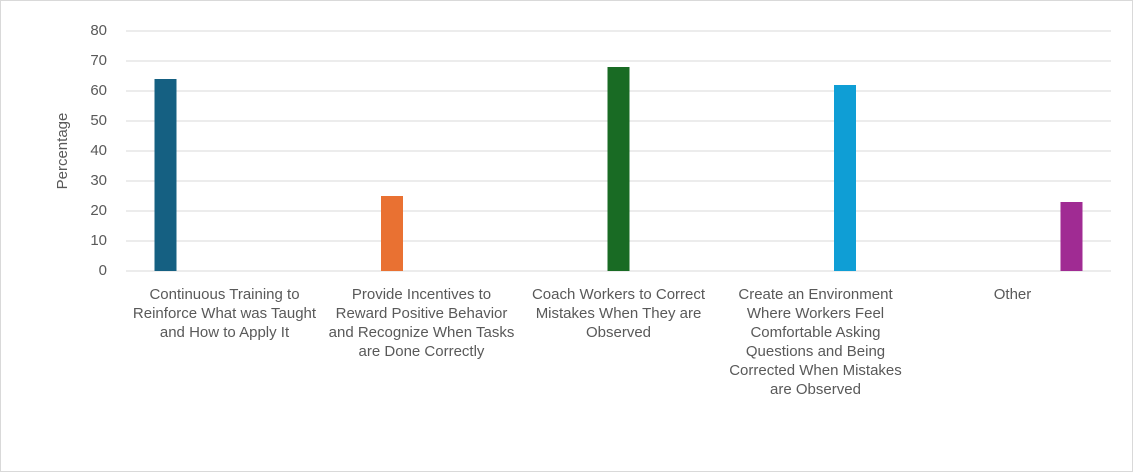 This screenshot has height=472, width=1133. I want to click on y-tick-label: 80, so click(98, 30).